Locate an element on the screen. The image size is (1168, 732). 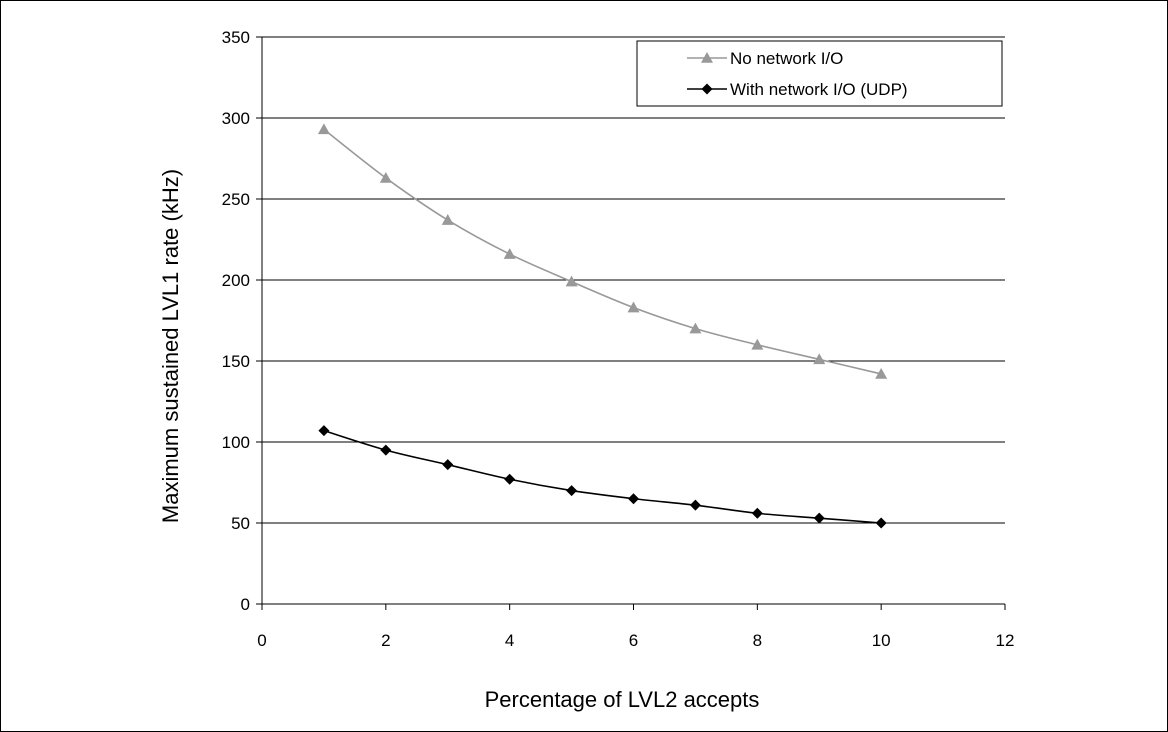
y-tick-label: 350 is located at coordinates (236, 37).